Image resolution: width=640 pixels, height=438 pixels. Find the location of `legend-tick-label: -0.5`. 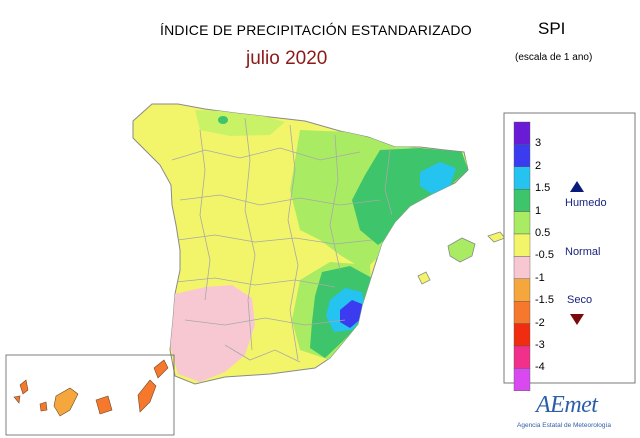

legend-tick-label: -0.5 is located at coordinates (544, 255).